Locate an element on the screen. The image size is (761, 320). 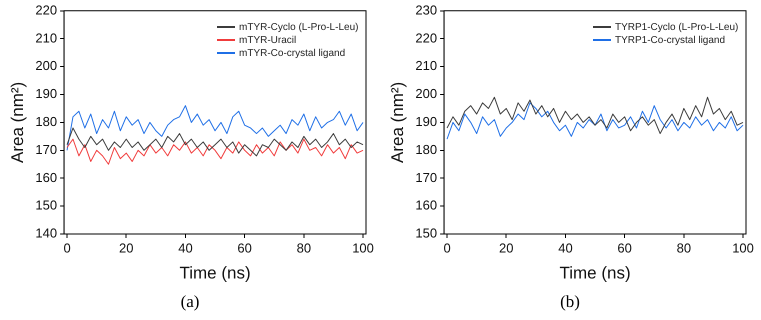
legend-label: TYRP1-Cyclo (L-Pro-L-Leu) is located at coordinates (676, 27).